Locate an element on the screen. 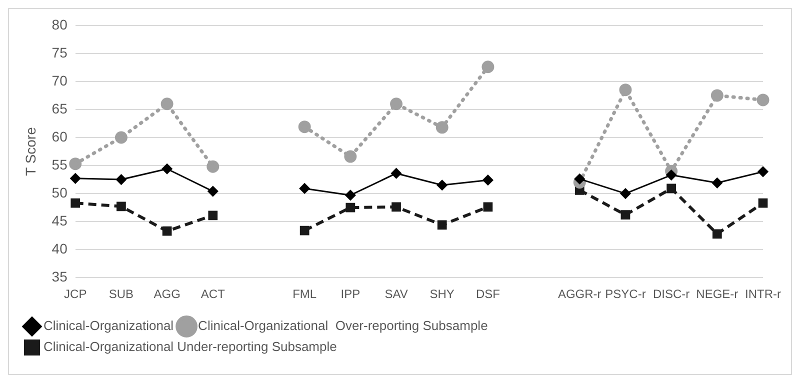  y-tick-label: 65 is located at coordinates (60, 108).